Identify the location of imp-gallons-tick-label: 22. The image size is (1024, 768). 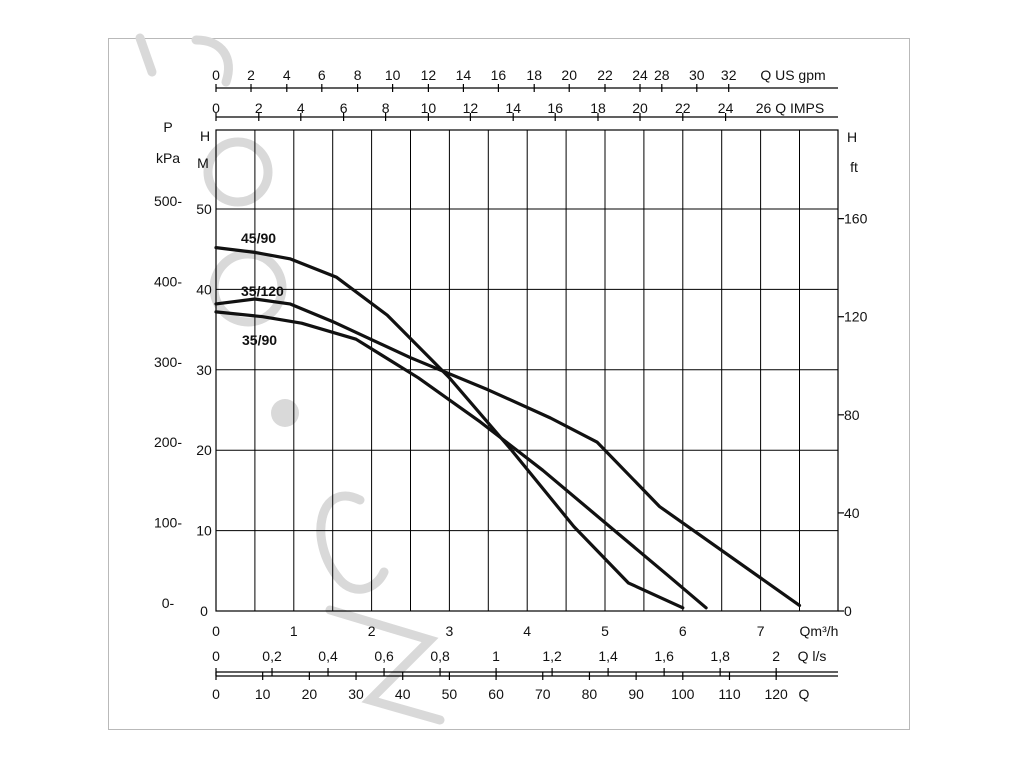
(683, 108).